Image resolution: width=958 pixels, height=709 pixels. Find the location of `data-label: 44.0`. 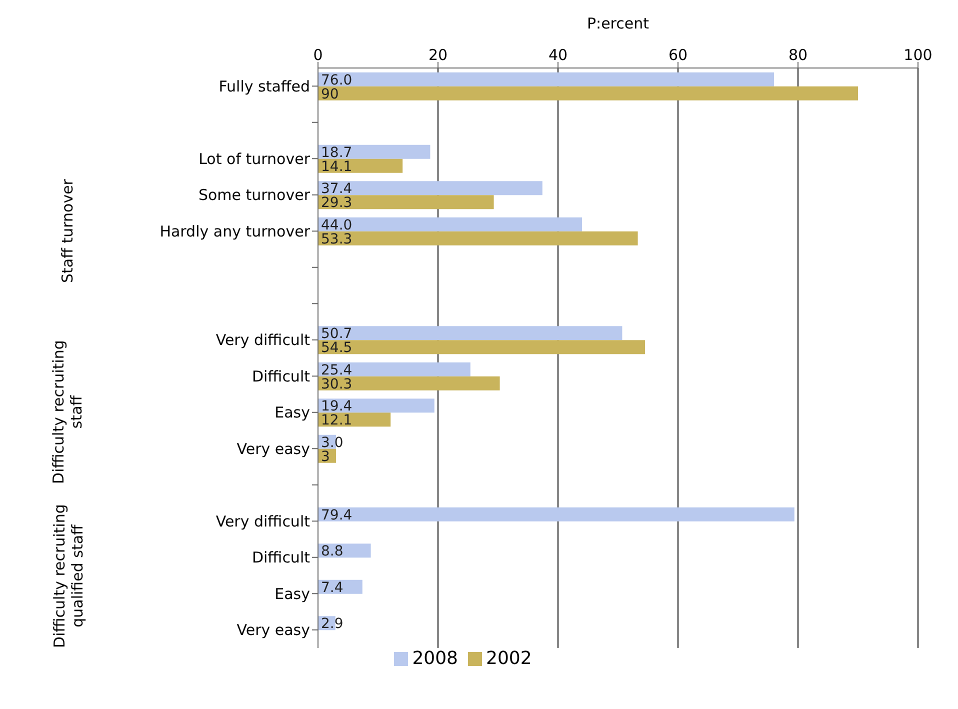

data-label: 44.0 is located at coordinates (336, 225).